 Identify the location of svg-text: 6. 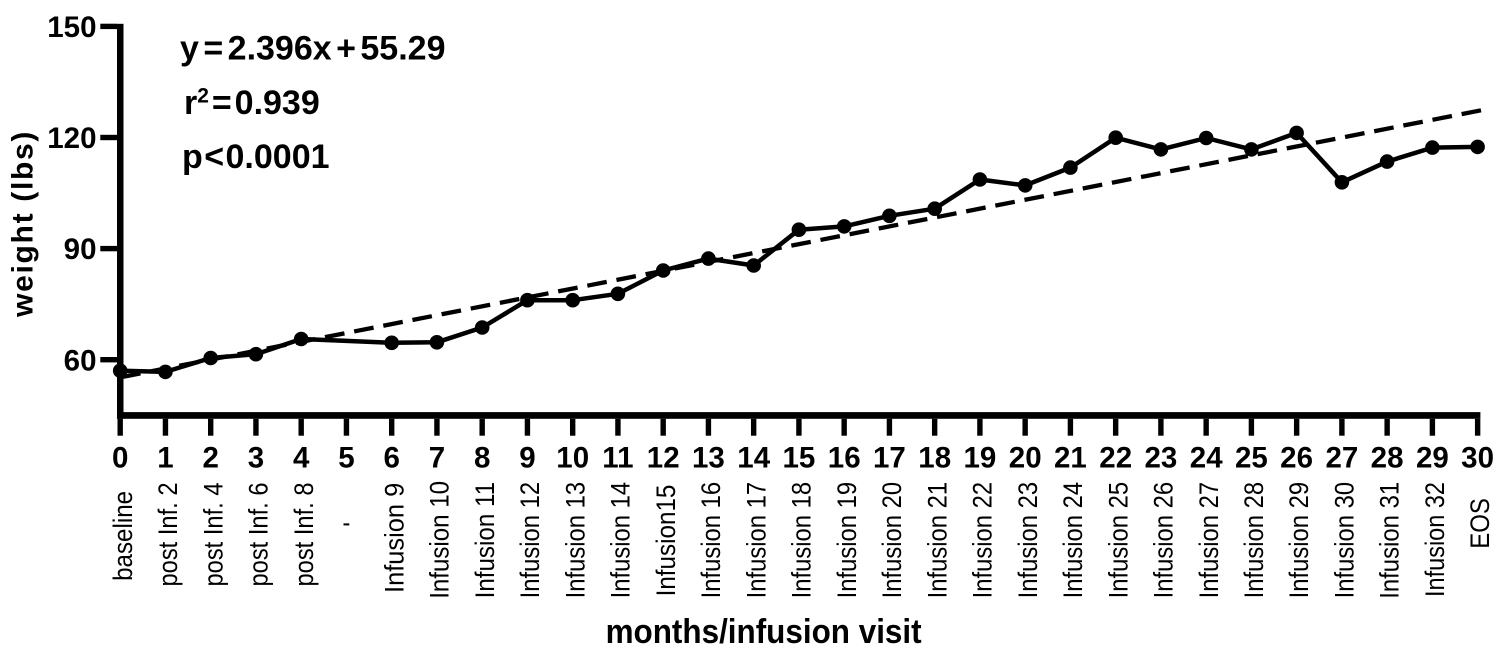
(391, 457).